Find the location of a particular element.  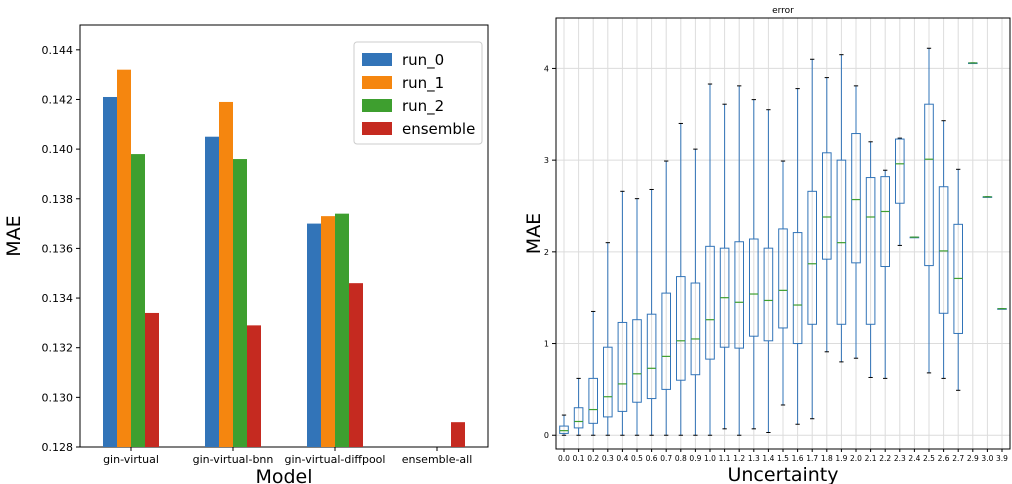

box-0.8 is located at coordinates (681, 279).